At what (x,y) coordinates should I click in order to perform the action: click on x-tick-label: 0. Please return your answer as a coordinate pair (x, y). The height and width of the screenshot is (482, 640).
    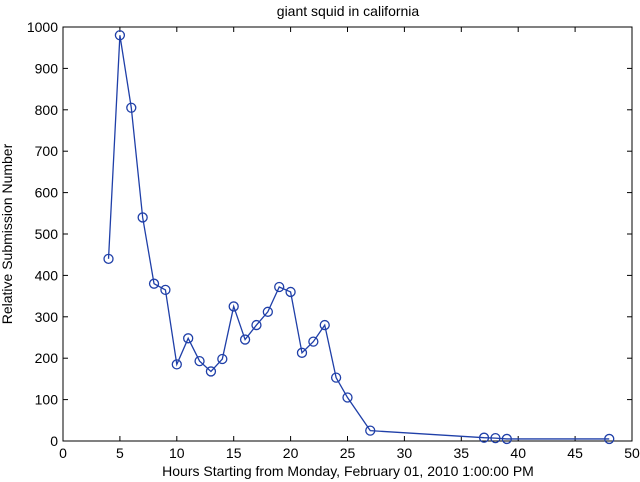
    Looking at the image, I should click on (63, 453).